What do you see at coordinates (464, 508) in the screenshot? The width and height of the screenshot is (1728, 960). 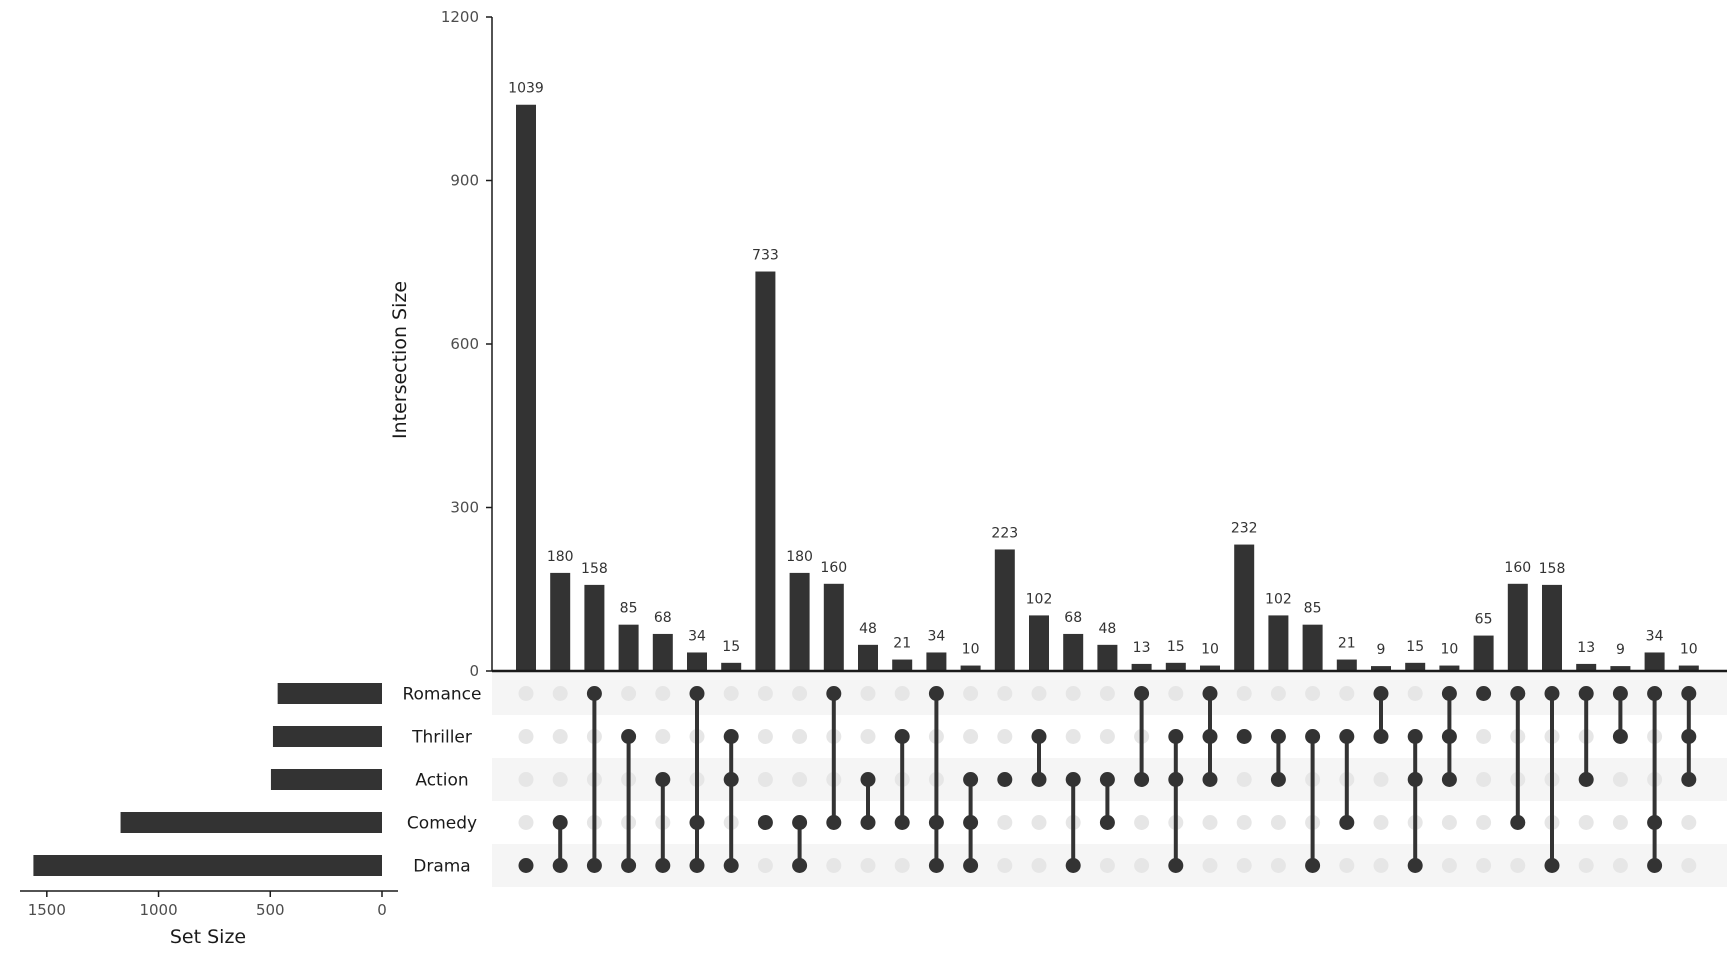 I see `y-tick-label: 300` at bounding box center [464, 508].